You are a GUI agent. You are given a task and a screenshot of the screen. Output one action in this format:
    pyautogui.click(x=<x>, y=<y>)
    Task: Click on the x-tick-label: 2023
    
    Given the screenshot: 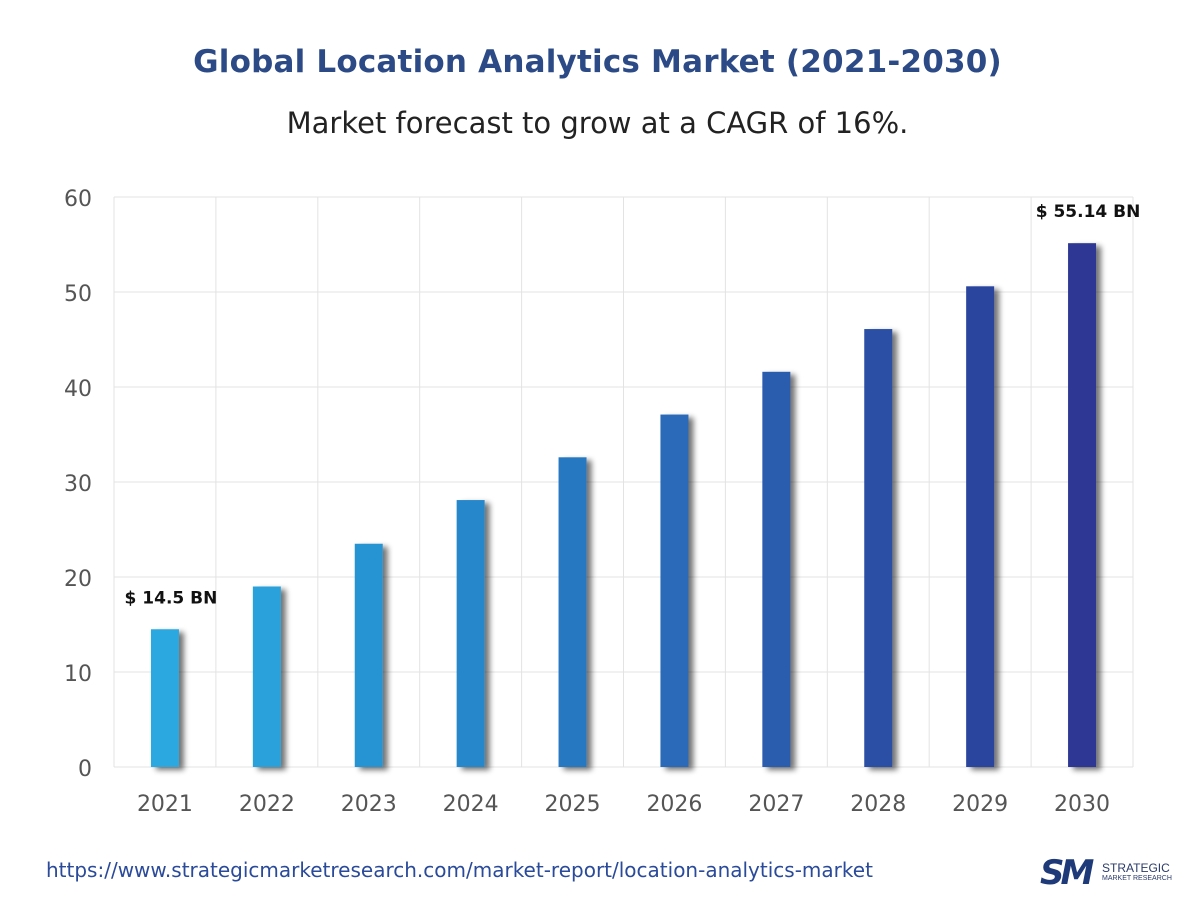 What is the action you would take?
    pyautogui.click(x=369, y=804)
    